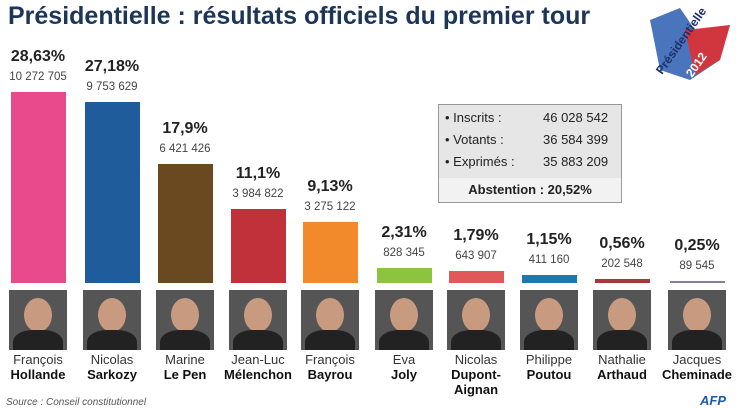 This screenshot has height=408, width=740. I want to click on candidate-name: Nicolas Sarkozy, so click(112, 367).